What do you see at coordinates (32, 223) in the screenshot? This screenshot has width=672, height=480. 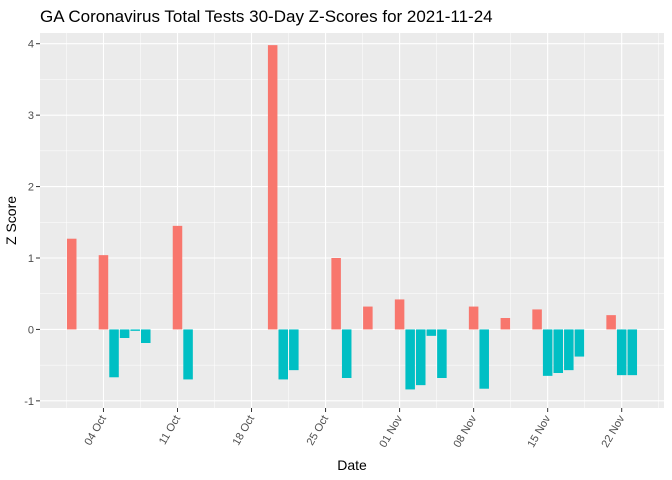 I see `y-axis: -1 0 1 2 3 4` at bounding box center [32, 223].